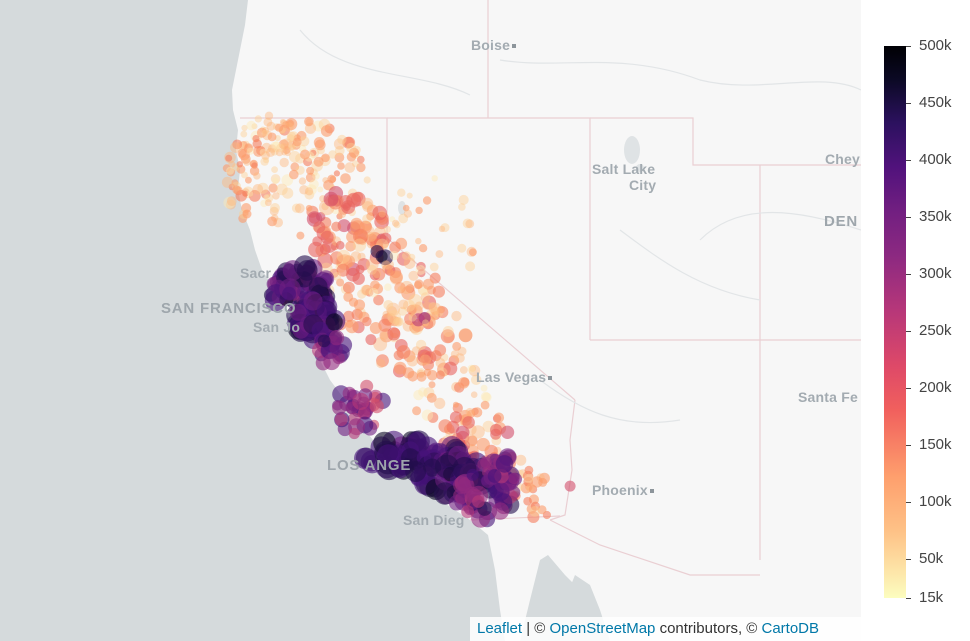 The image size is (970, 641). Describe the element at coordinates (935, 102) in the screenshot. I see `colorbar-tick-label: 450k` at that location.